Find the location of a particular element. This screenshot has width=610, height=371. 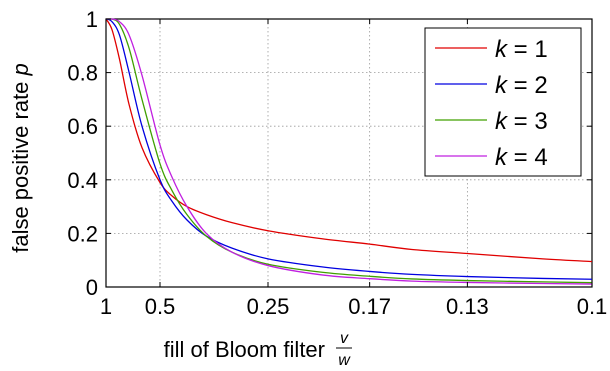

y-axis-label: false positive rate p is located at coordinates (20, 158).